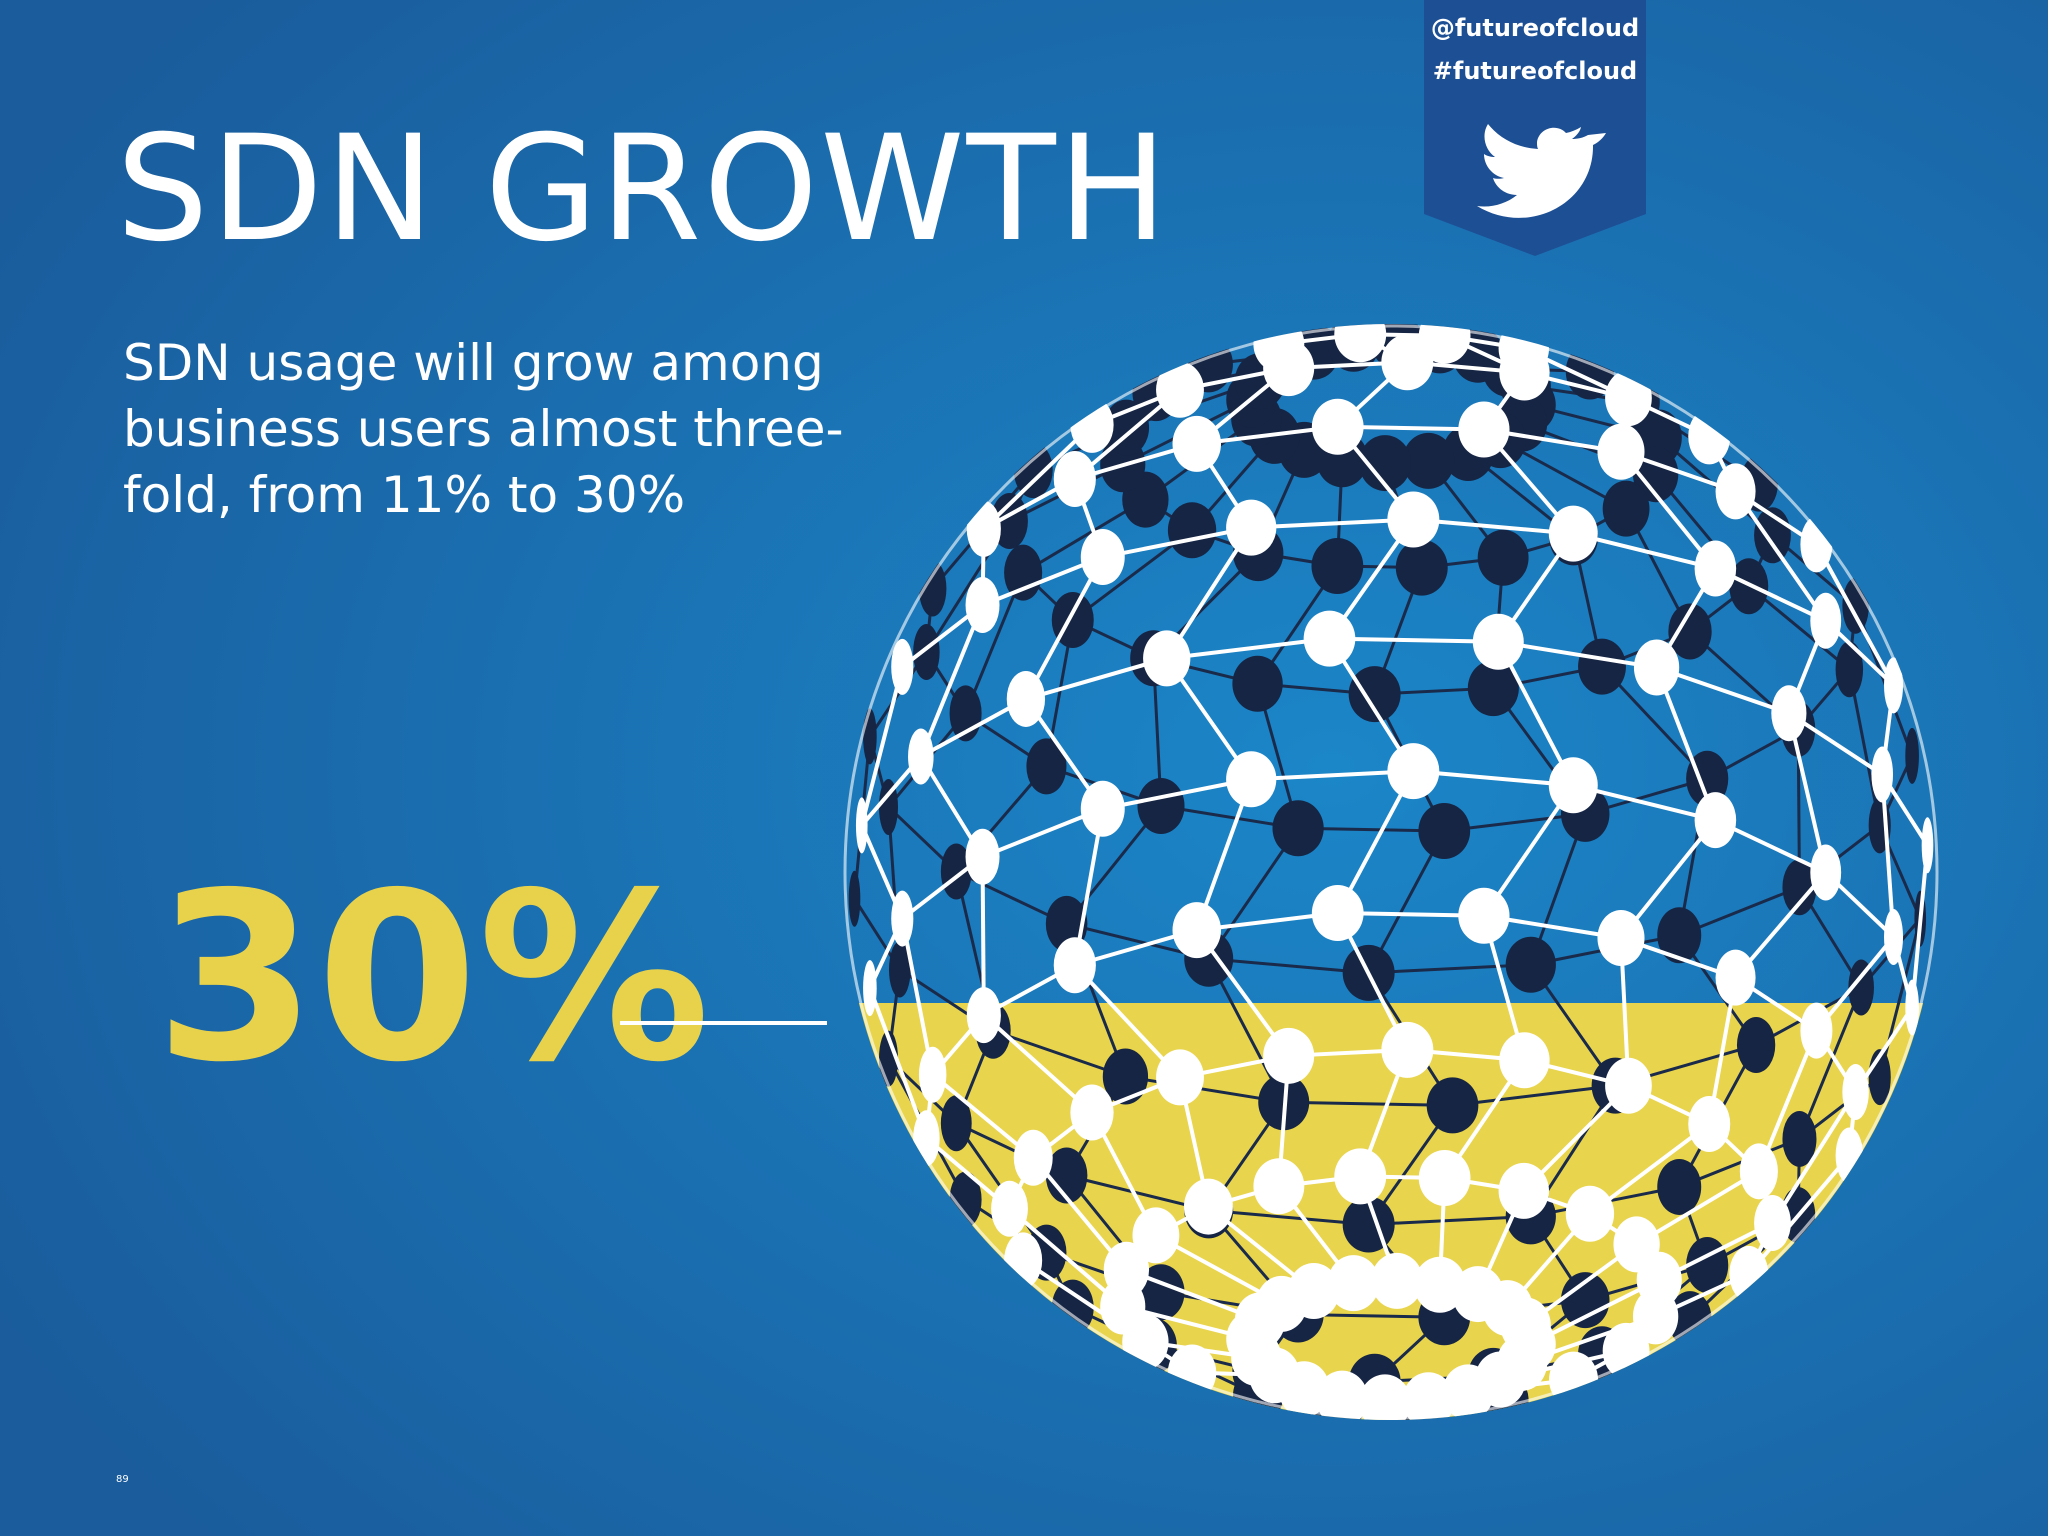  Describe the element at coordinates (1535, 28) in the screenshot. I see `twitter-handle: @futureofcloud` at that location.